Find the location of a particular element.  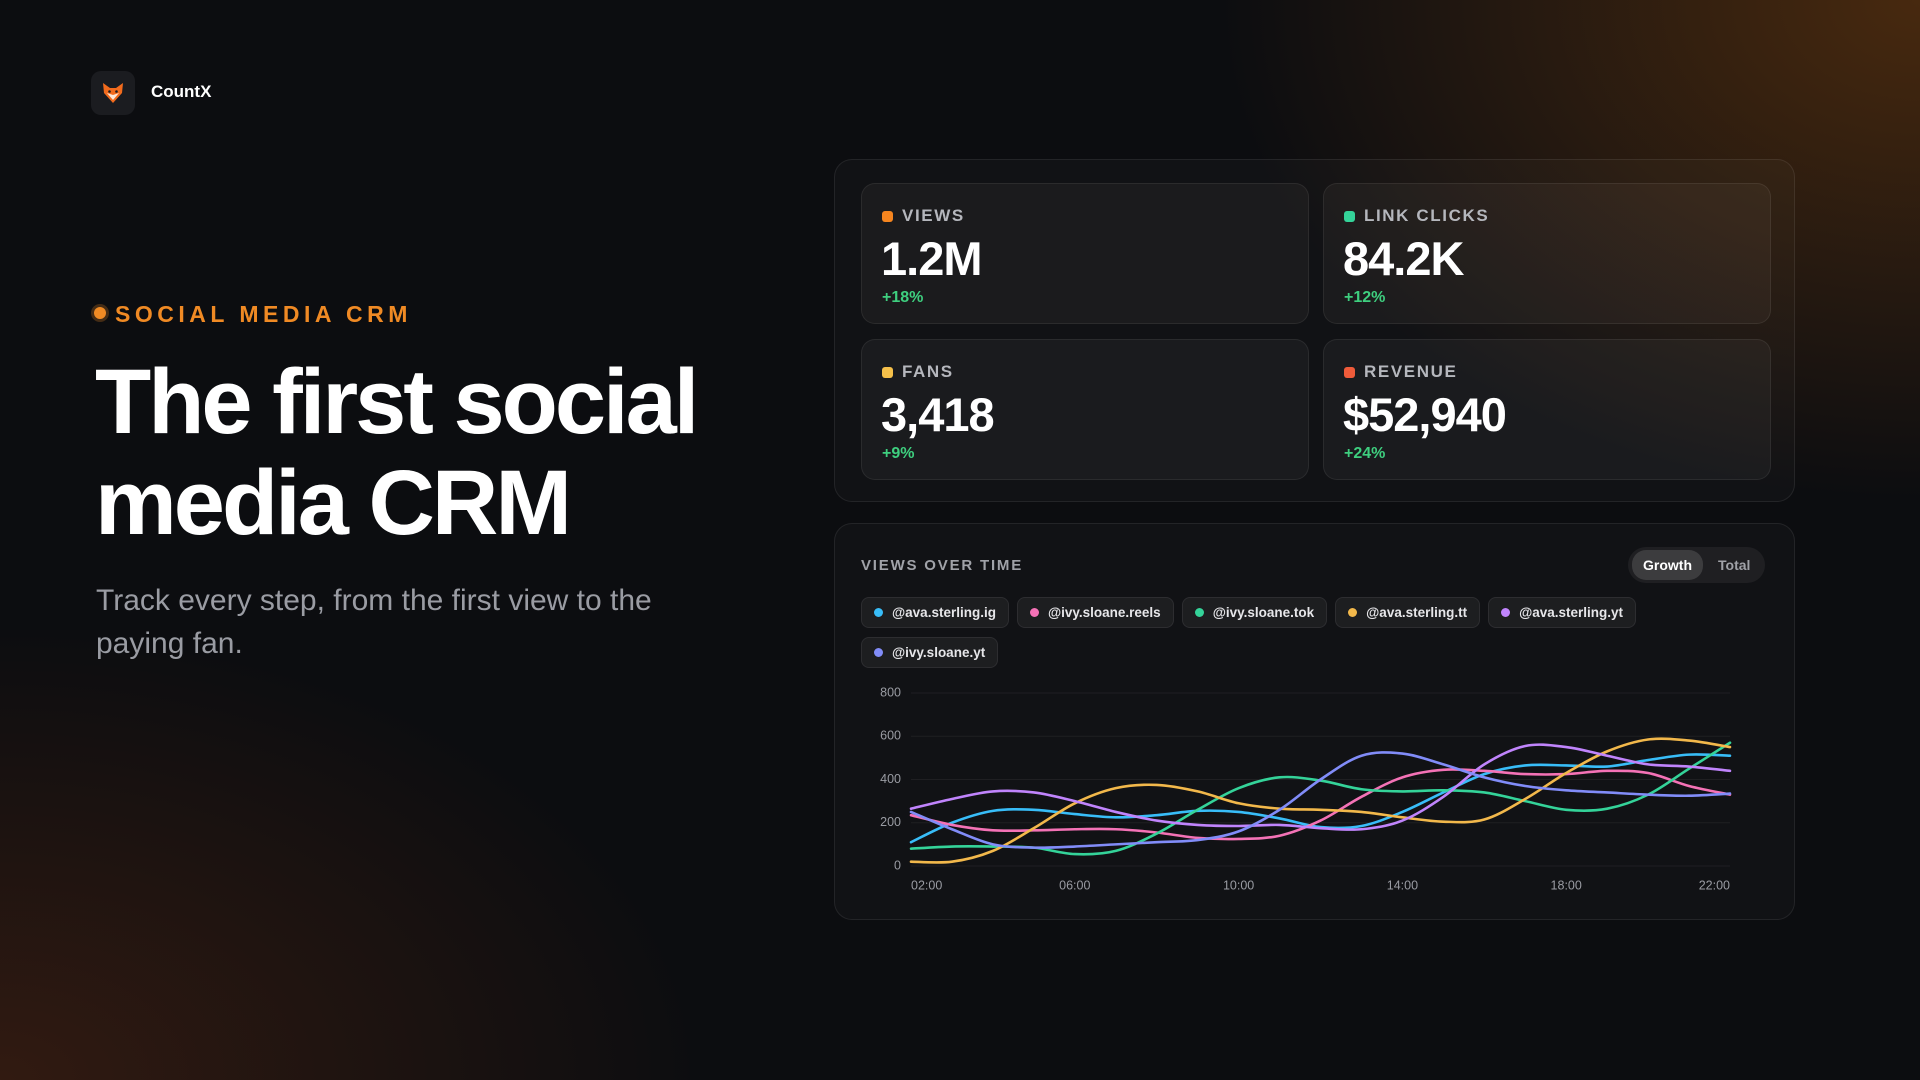

y-tick-label: 0 is located at coordinates (897, 865).